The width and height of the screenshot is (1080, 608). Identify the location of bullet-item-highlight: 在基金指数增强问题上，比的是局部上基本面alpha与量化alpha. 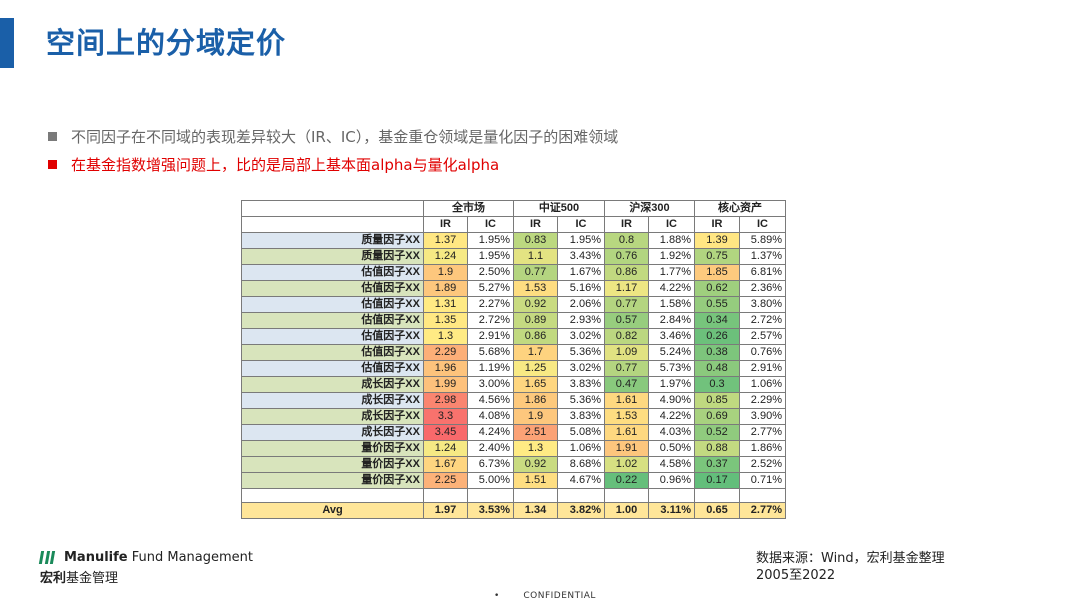
(333, 164).